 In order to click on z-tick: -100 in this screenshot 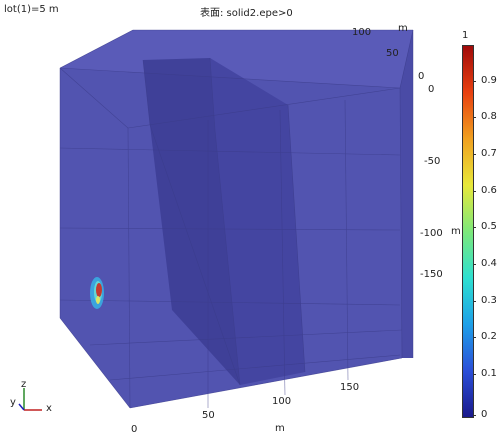, I will do `click(431, 233)`.